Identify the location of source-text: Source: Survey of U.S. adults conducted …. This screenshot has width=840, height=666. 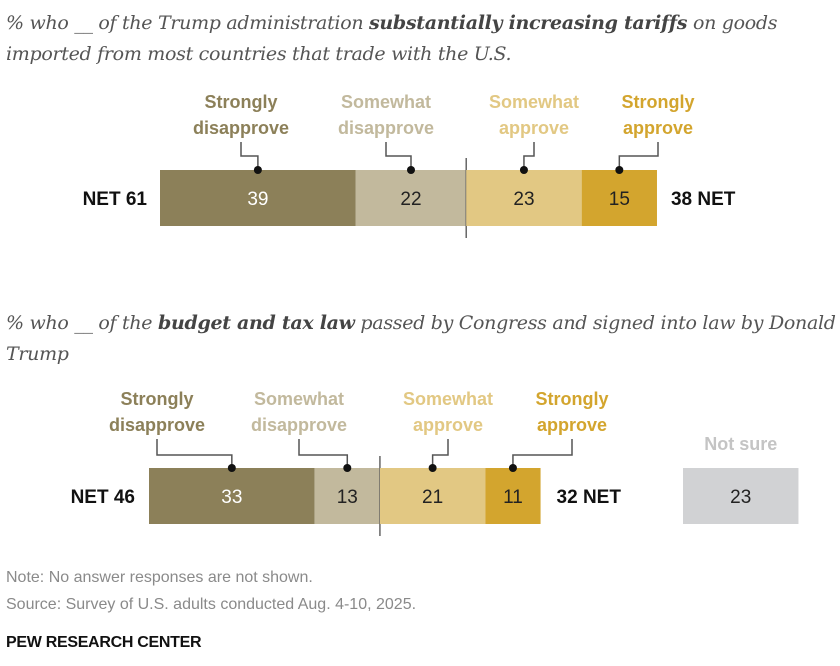
(211, 604).